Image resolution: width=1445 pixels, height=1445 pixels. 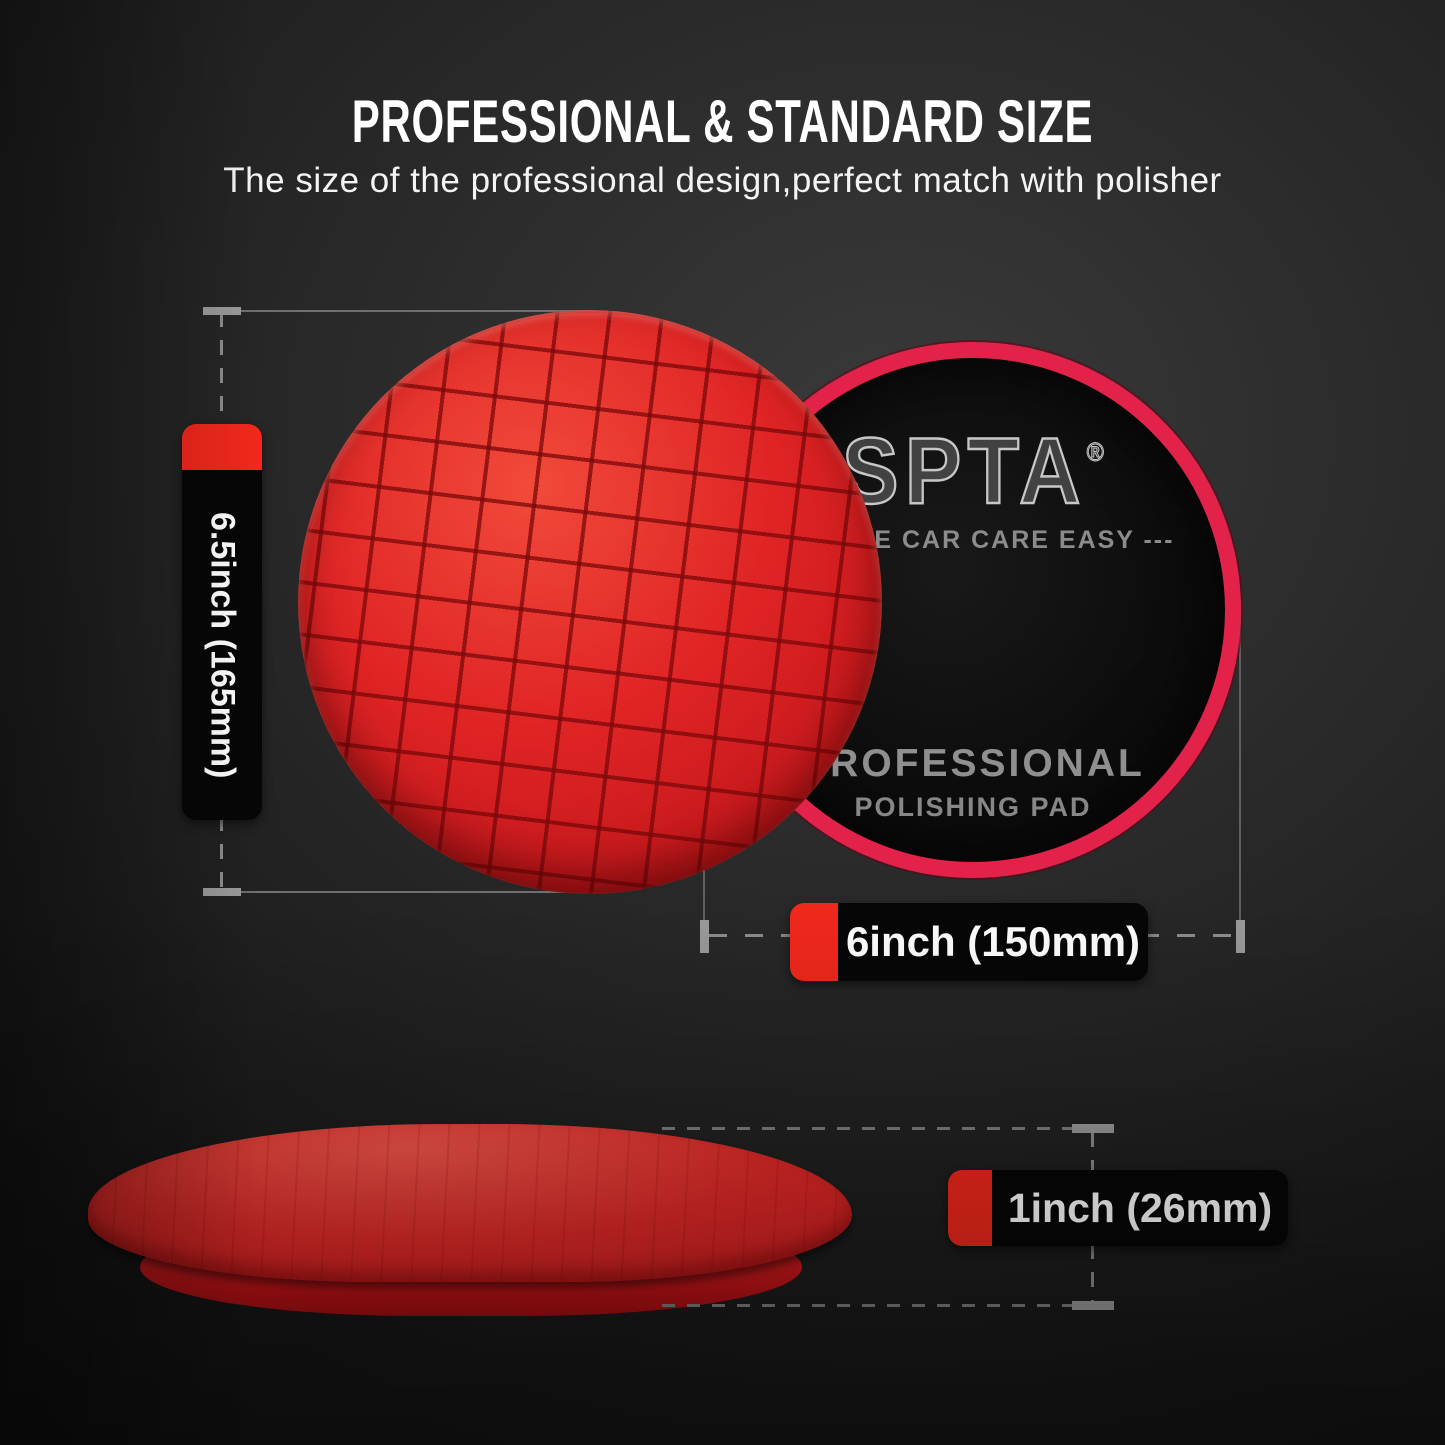 I want to click on thickness-dimension-label: 1inch (26mm), so click(x=1118, y=1208).